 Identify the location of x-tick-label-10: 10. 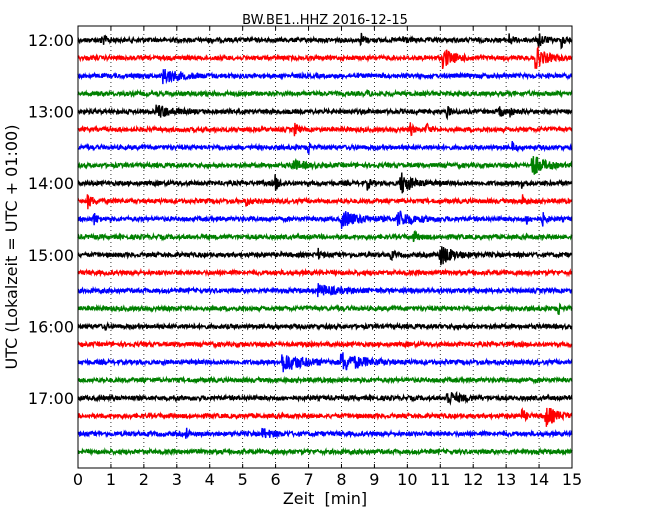
(407, 479).